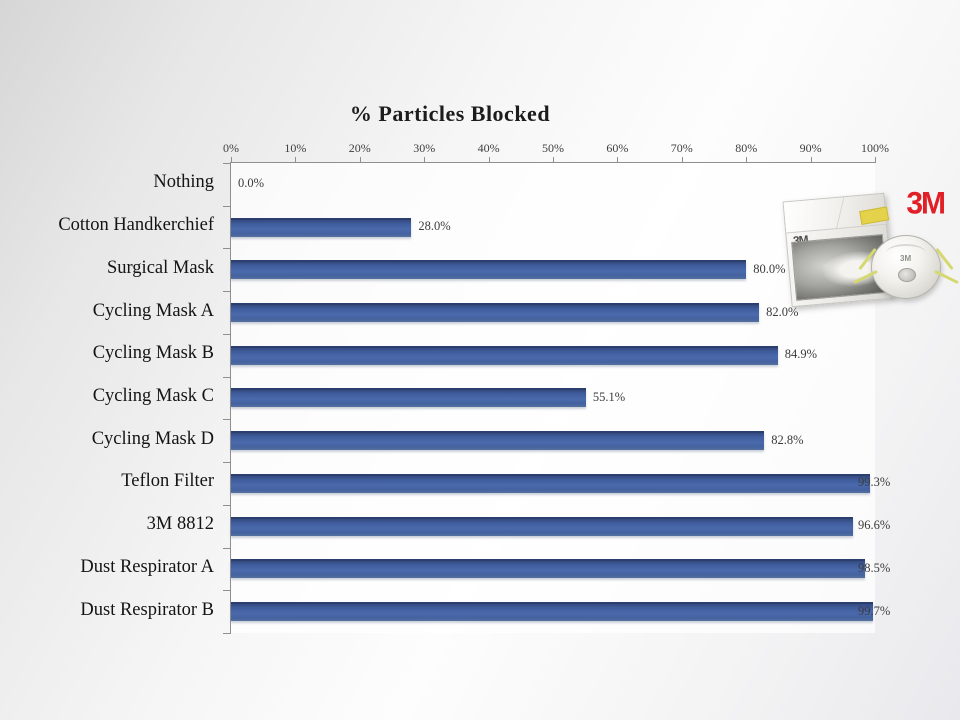  What do you see at coordinates (450, 113) in the screenshot?
I see `chart-title: % Particles Blocked` at bounding box center [450, 113].